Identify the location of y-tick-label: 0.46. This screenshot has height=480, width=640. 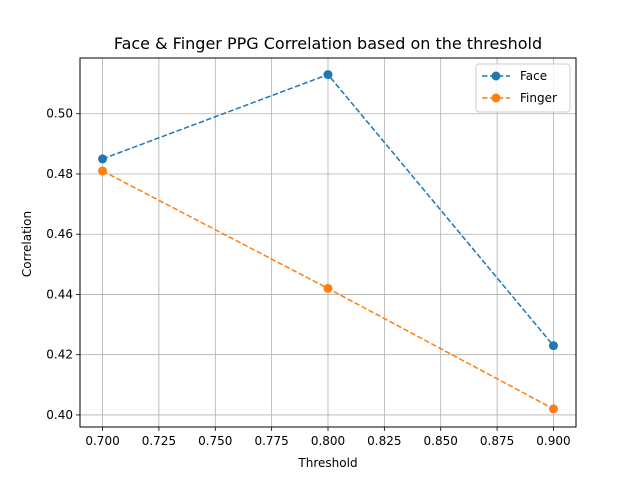
(59, 234).